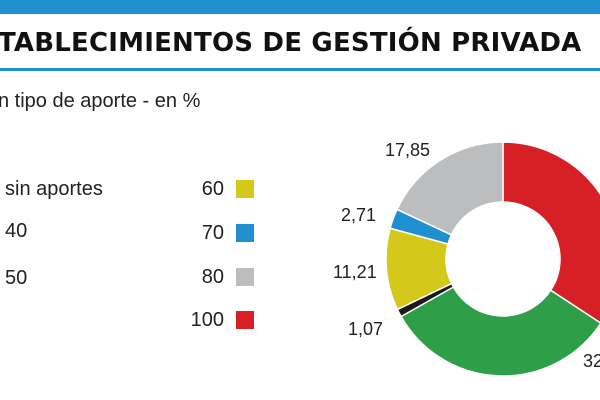  What do you see at coordinates (212, 188) in the screenshot?
I see `legend-label: 60` at bounding box center [212, 188].